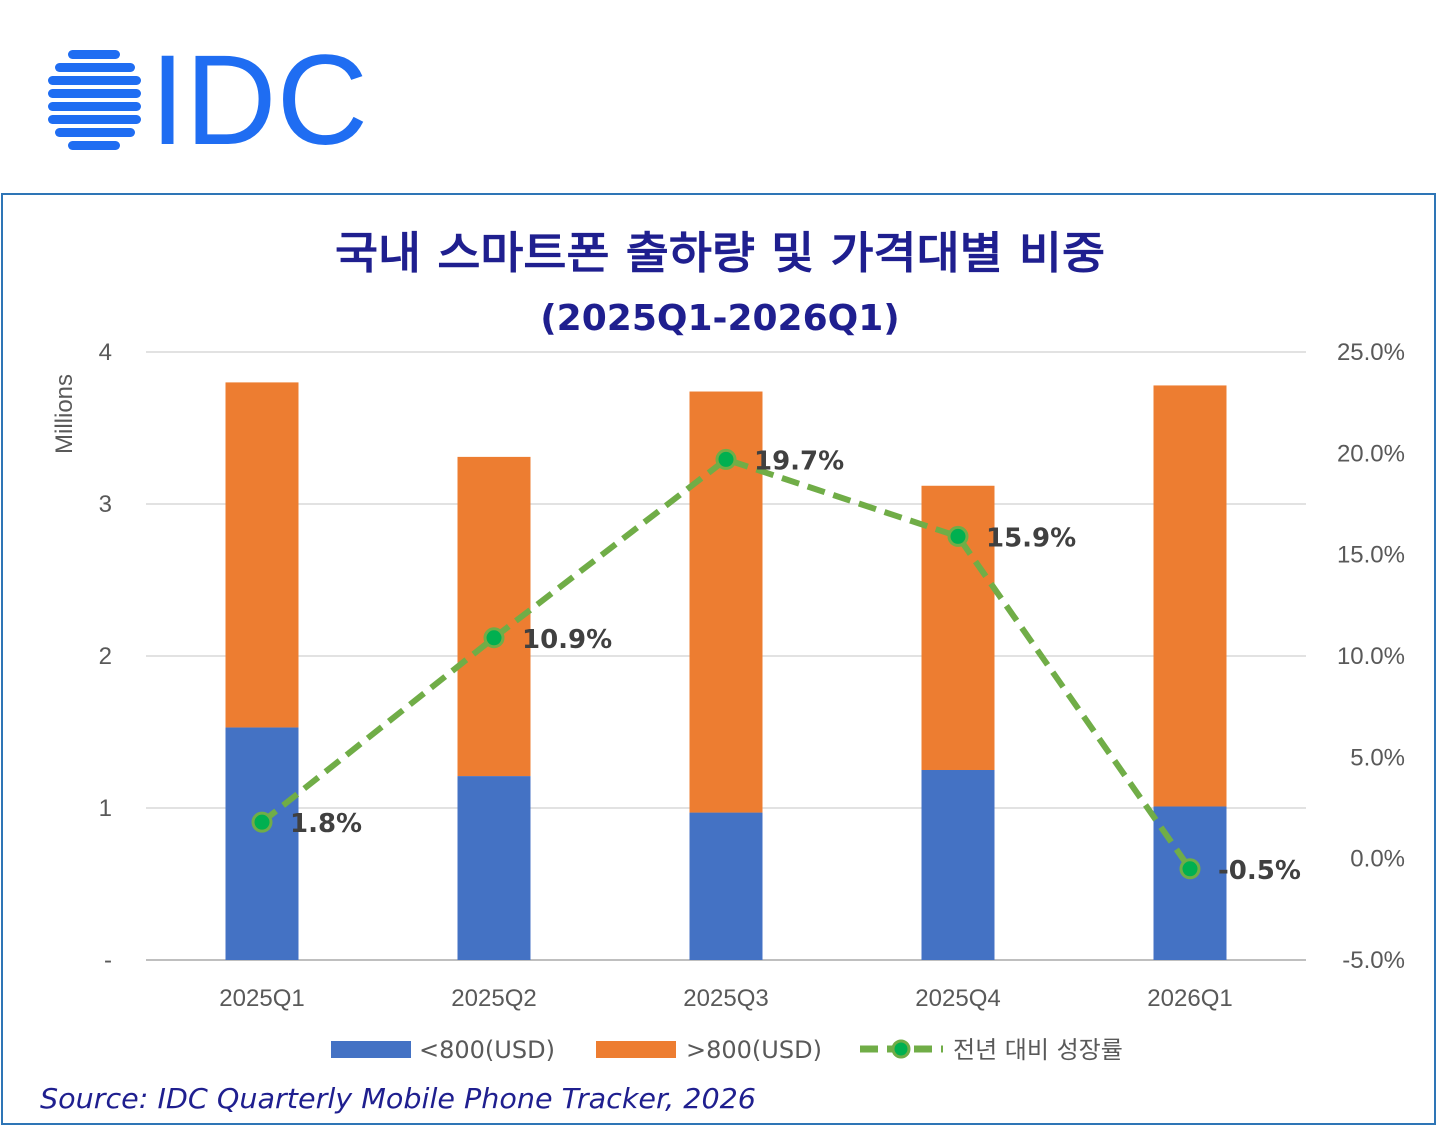 This screenshot has height=1129, width=1440. I want to click on category-label: 2025Q3, so click(725, 998).